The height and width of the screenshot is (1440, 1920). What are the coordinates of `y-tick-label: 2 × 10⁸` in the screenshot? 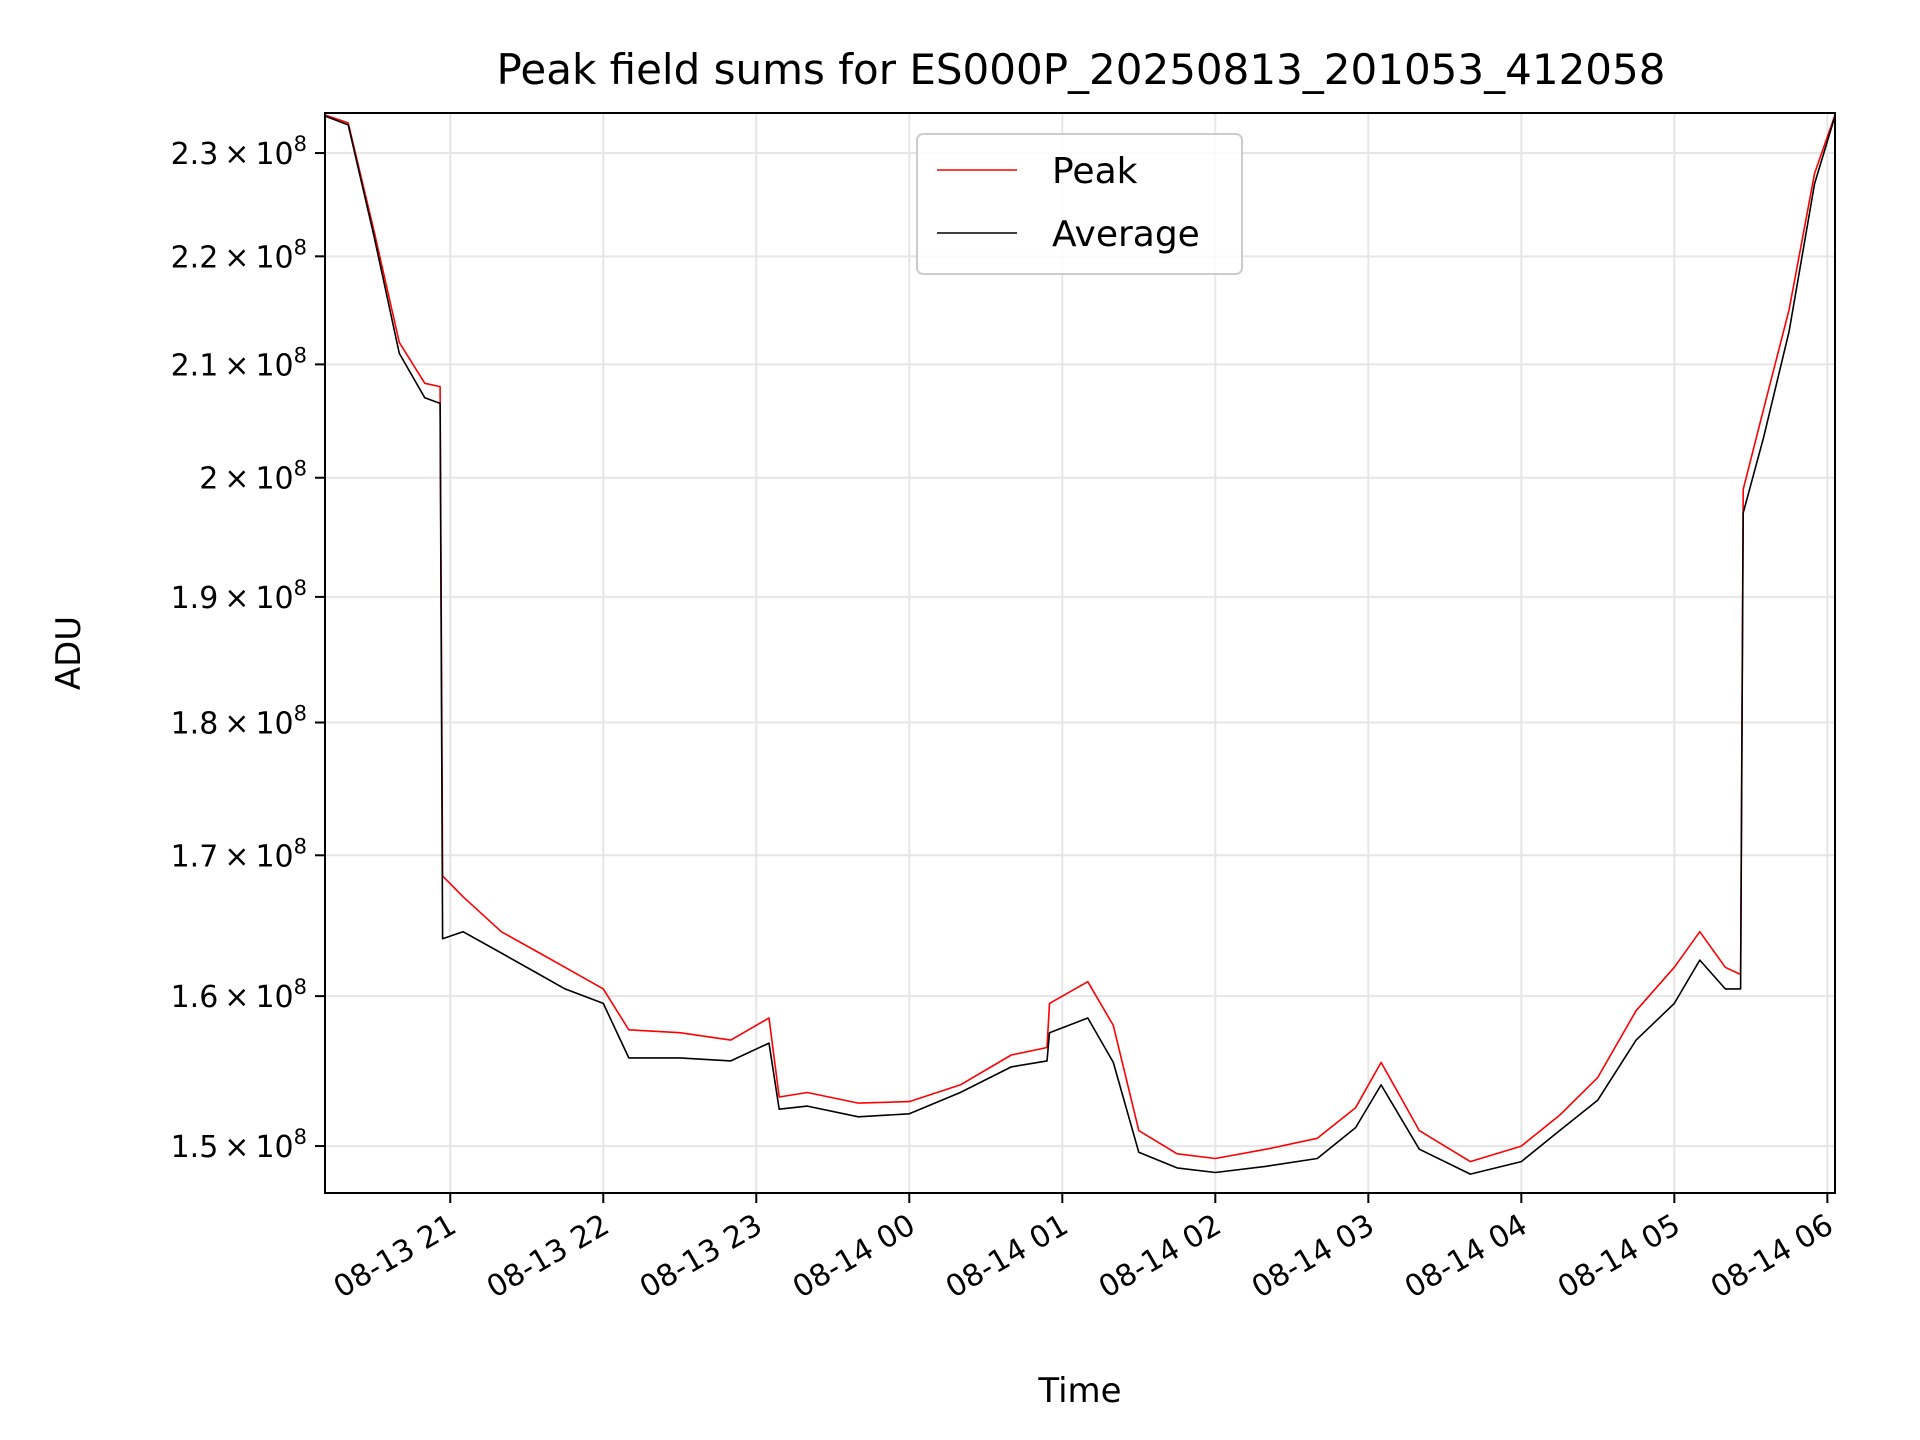 It's located at (253, 477).